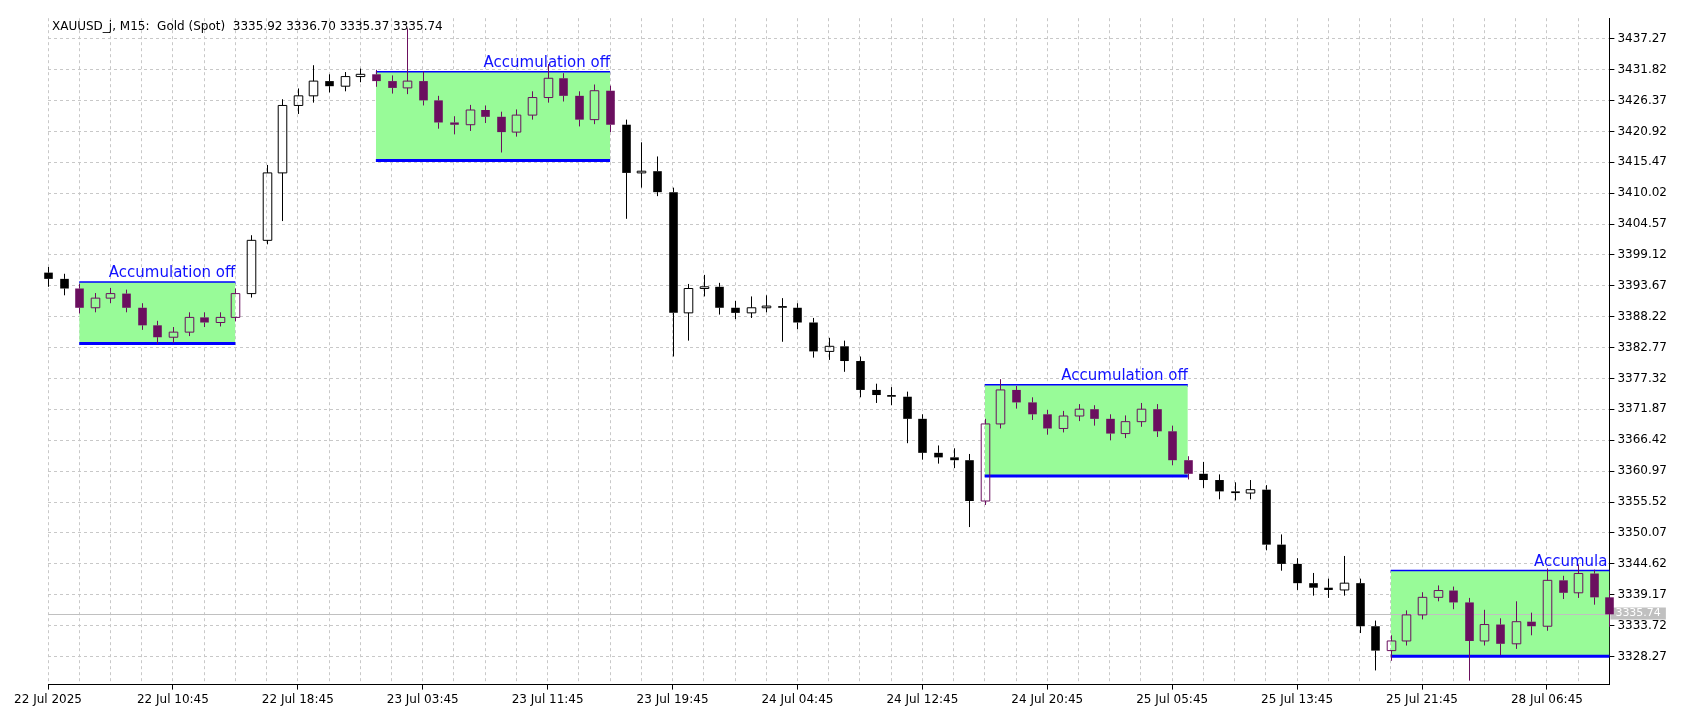 The height and width of the screenshot is (720, 1682). Describe the element at coordinates (1047, 698) in the screenshot. I see `x-tick-label: 24 Jul 20:45` at that location.